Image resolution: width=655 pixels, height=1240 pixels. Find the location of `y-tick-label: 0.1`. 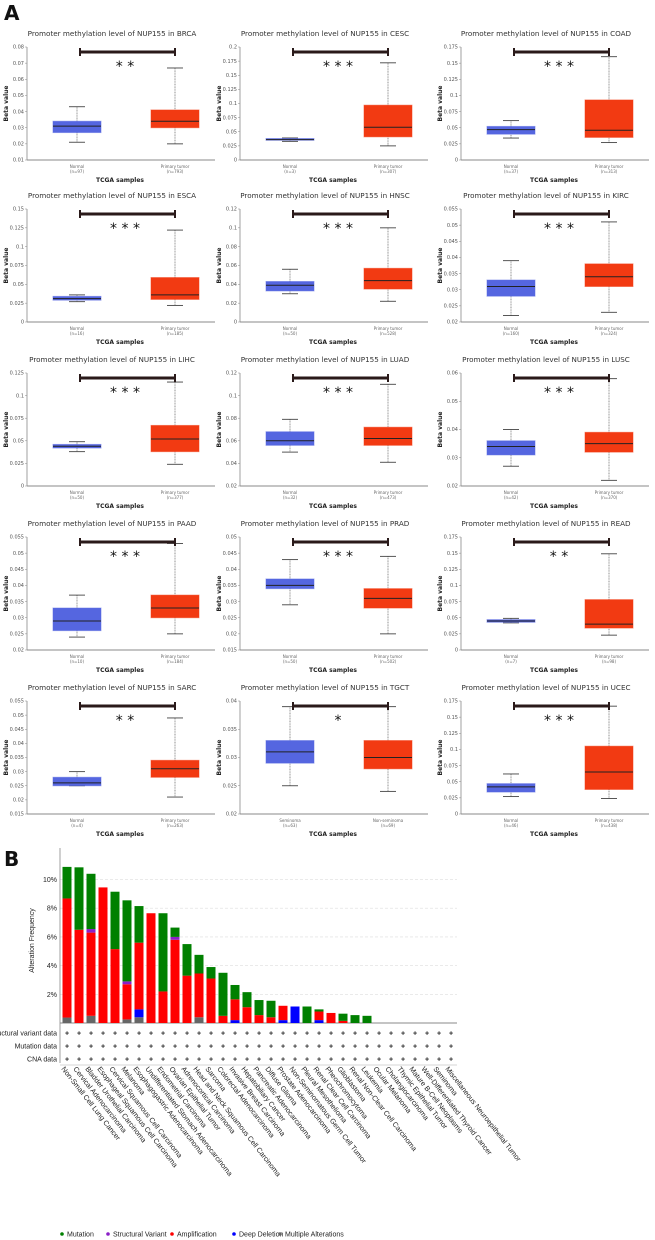

y-tick-label: 0.1 is located at coordinates (233, 396).